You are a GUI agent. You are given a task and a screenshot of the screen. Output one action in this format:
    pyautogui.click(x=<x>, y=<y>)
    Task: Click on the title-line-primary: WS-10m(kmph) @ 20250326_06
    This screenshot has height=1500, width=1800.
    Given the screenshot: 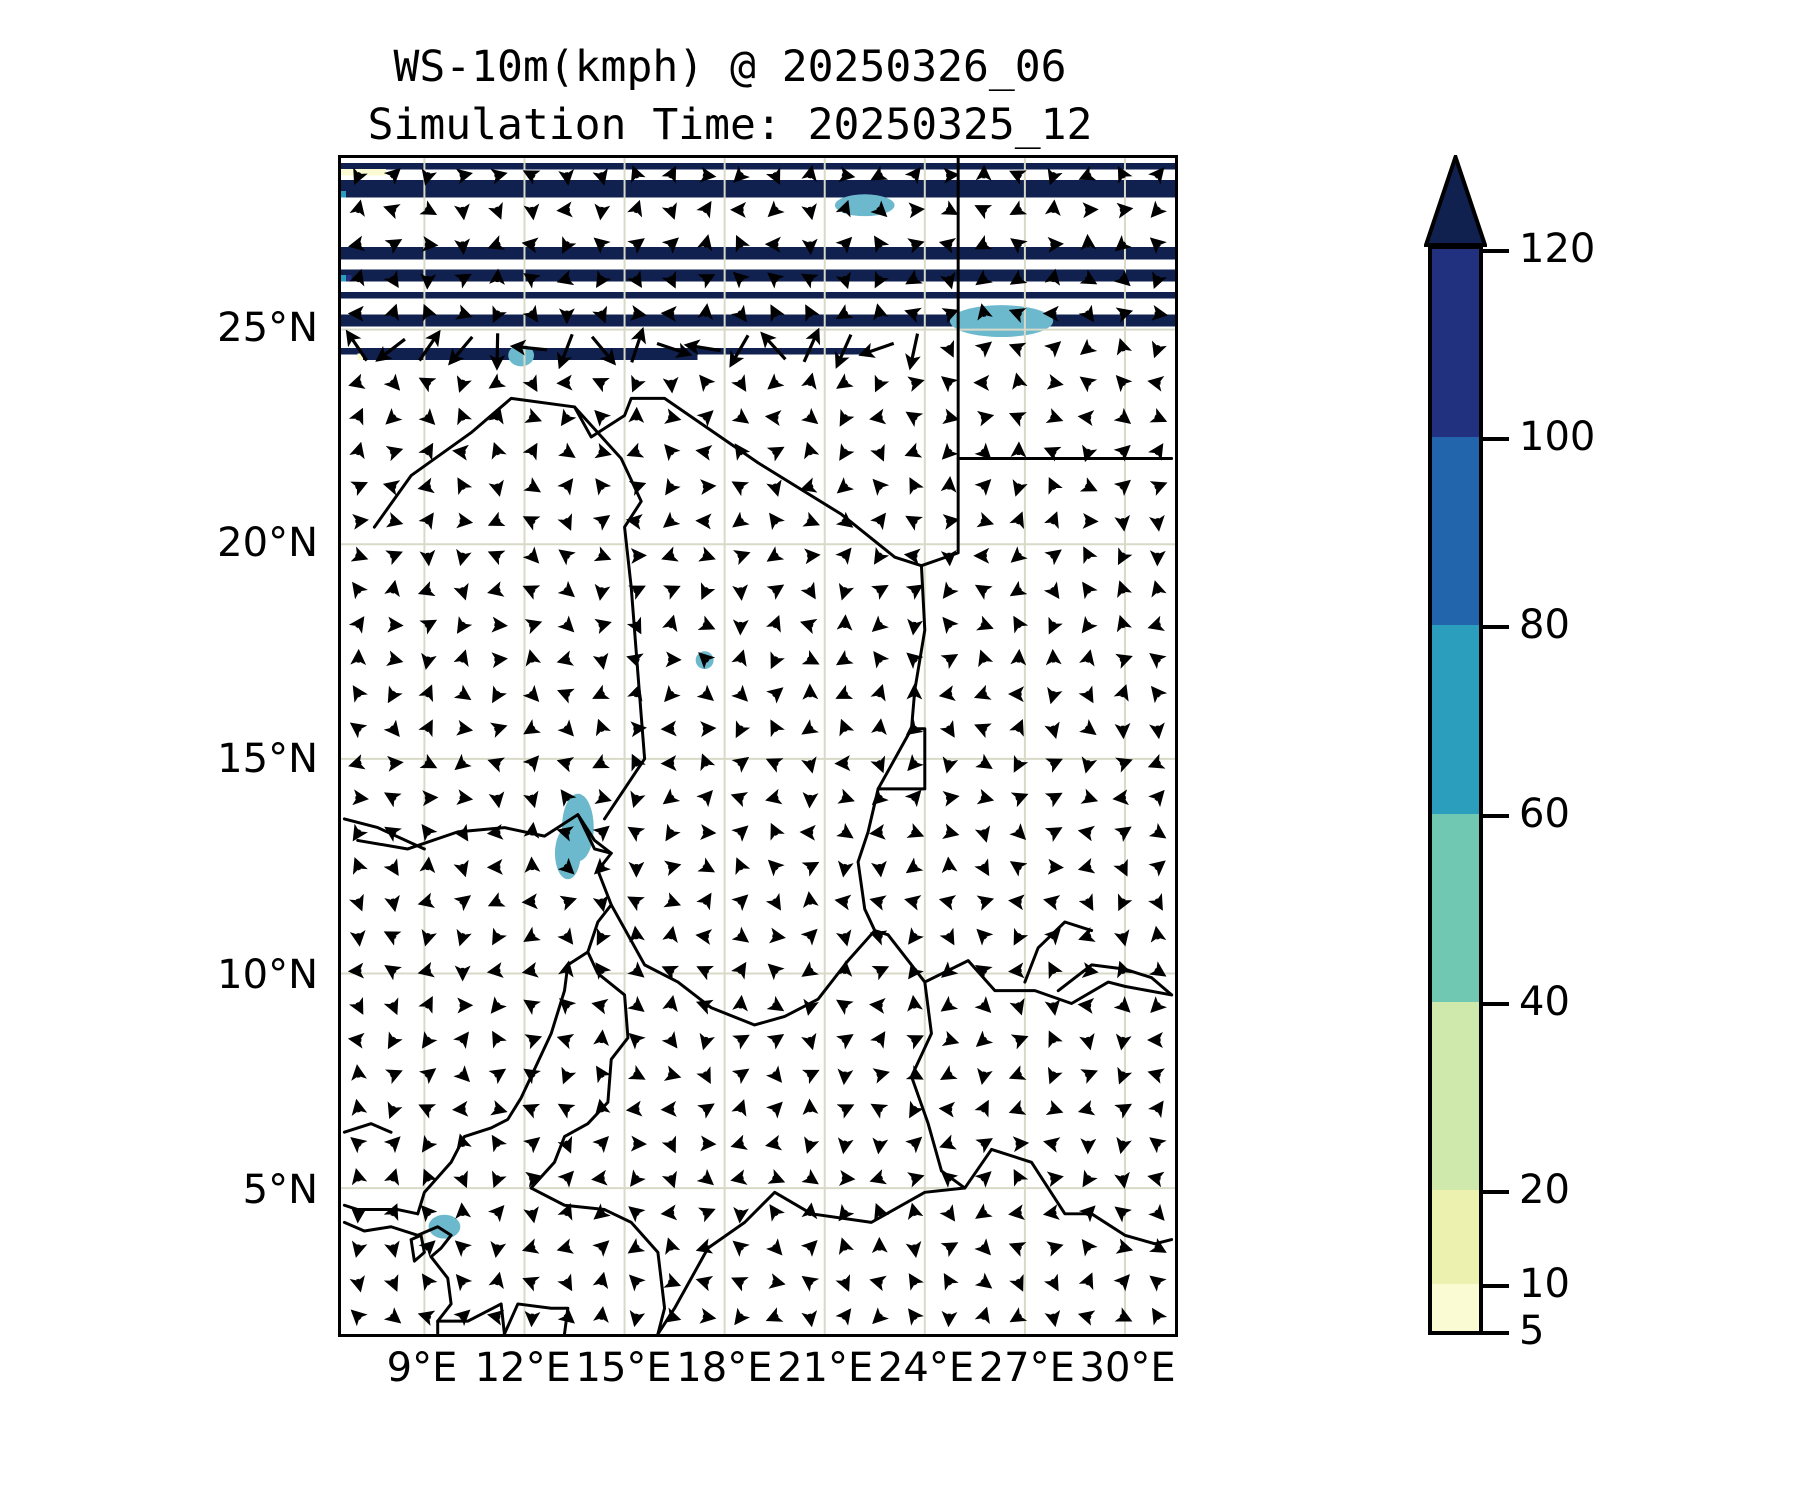 What is the action you would take?
    pyautogui.click(x=730, y=67)
    